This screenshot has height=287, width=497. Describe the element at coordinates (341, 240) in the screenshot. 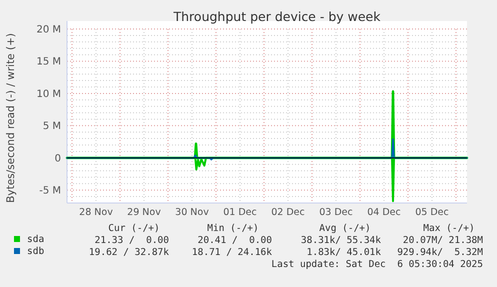

I see `text: 38.31k/ 55.34k` at that location.